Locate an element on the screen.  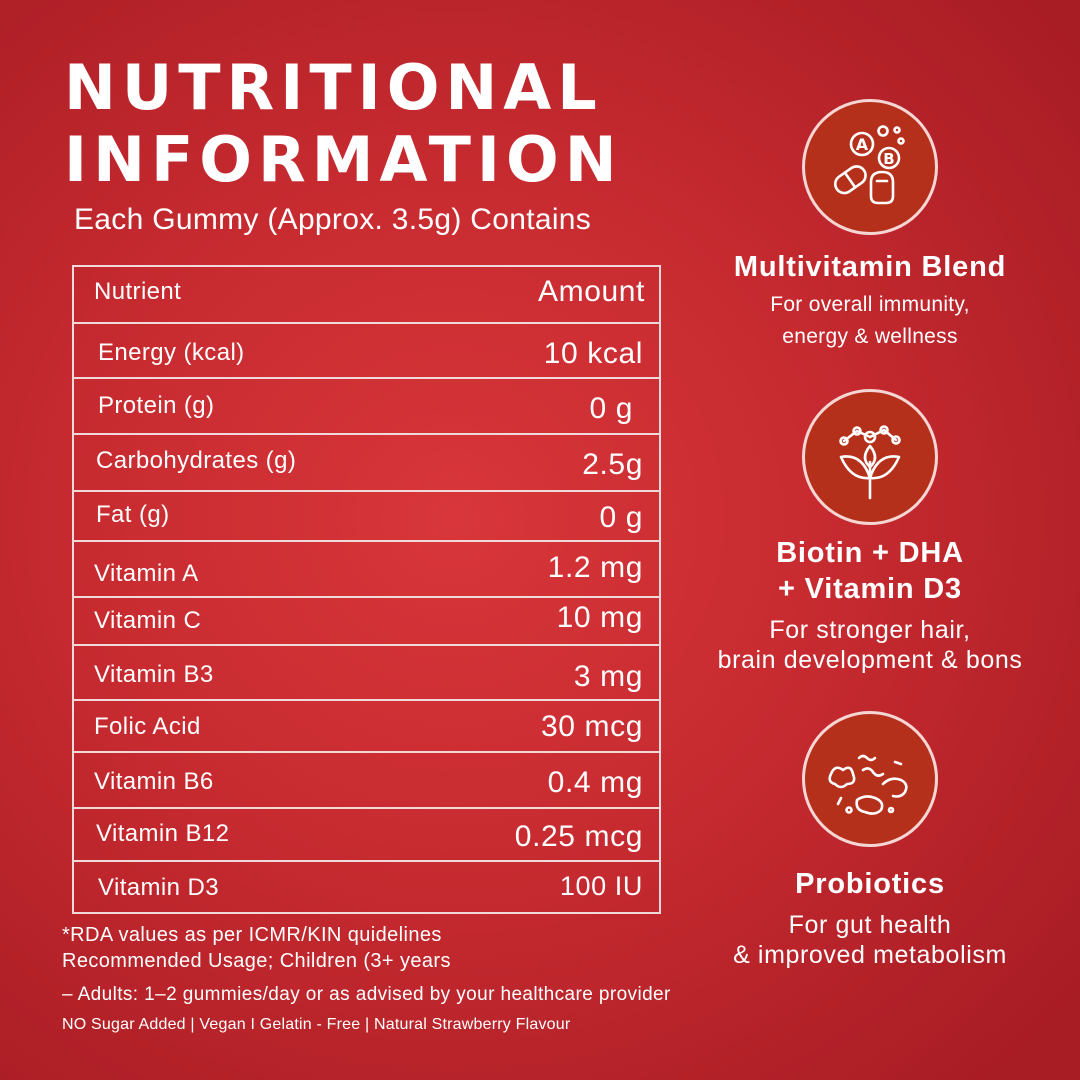
table-row: Vitamin B3 3 mg is located at coordinates (366, 671).